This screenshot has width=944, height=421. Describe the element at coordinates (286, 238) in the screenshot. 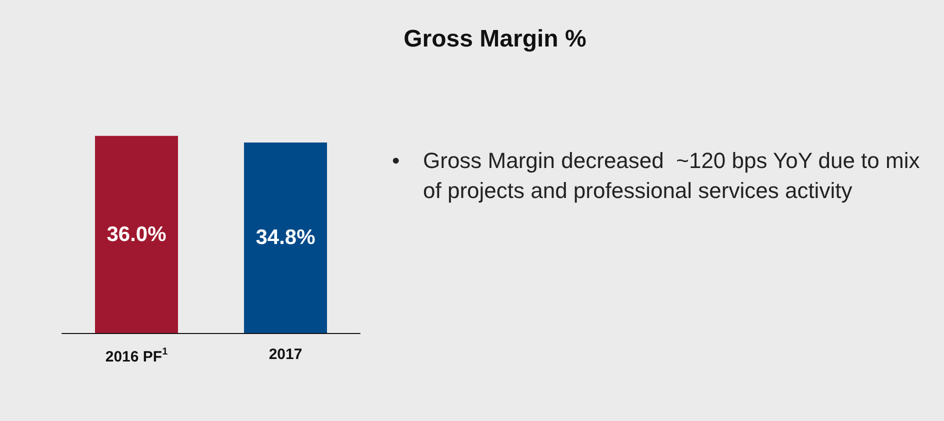

I see `data-label: 34.8%` at that location.